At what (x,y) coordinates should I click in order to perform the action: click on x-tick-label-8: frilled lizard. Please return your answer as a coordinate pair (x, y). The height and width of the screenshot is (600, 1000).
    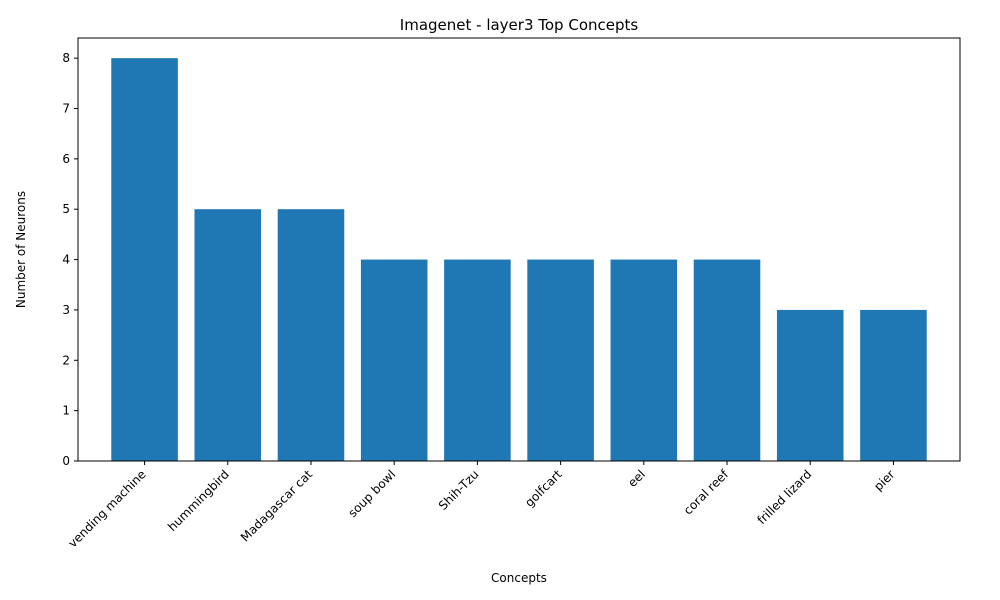
    Looking at the image, I should click on (784, 497).